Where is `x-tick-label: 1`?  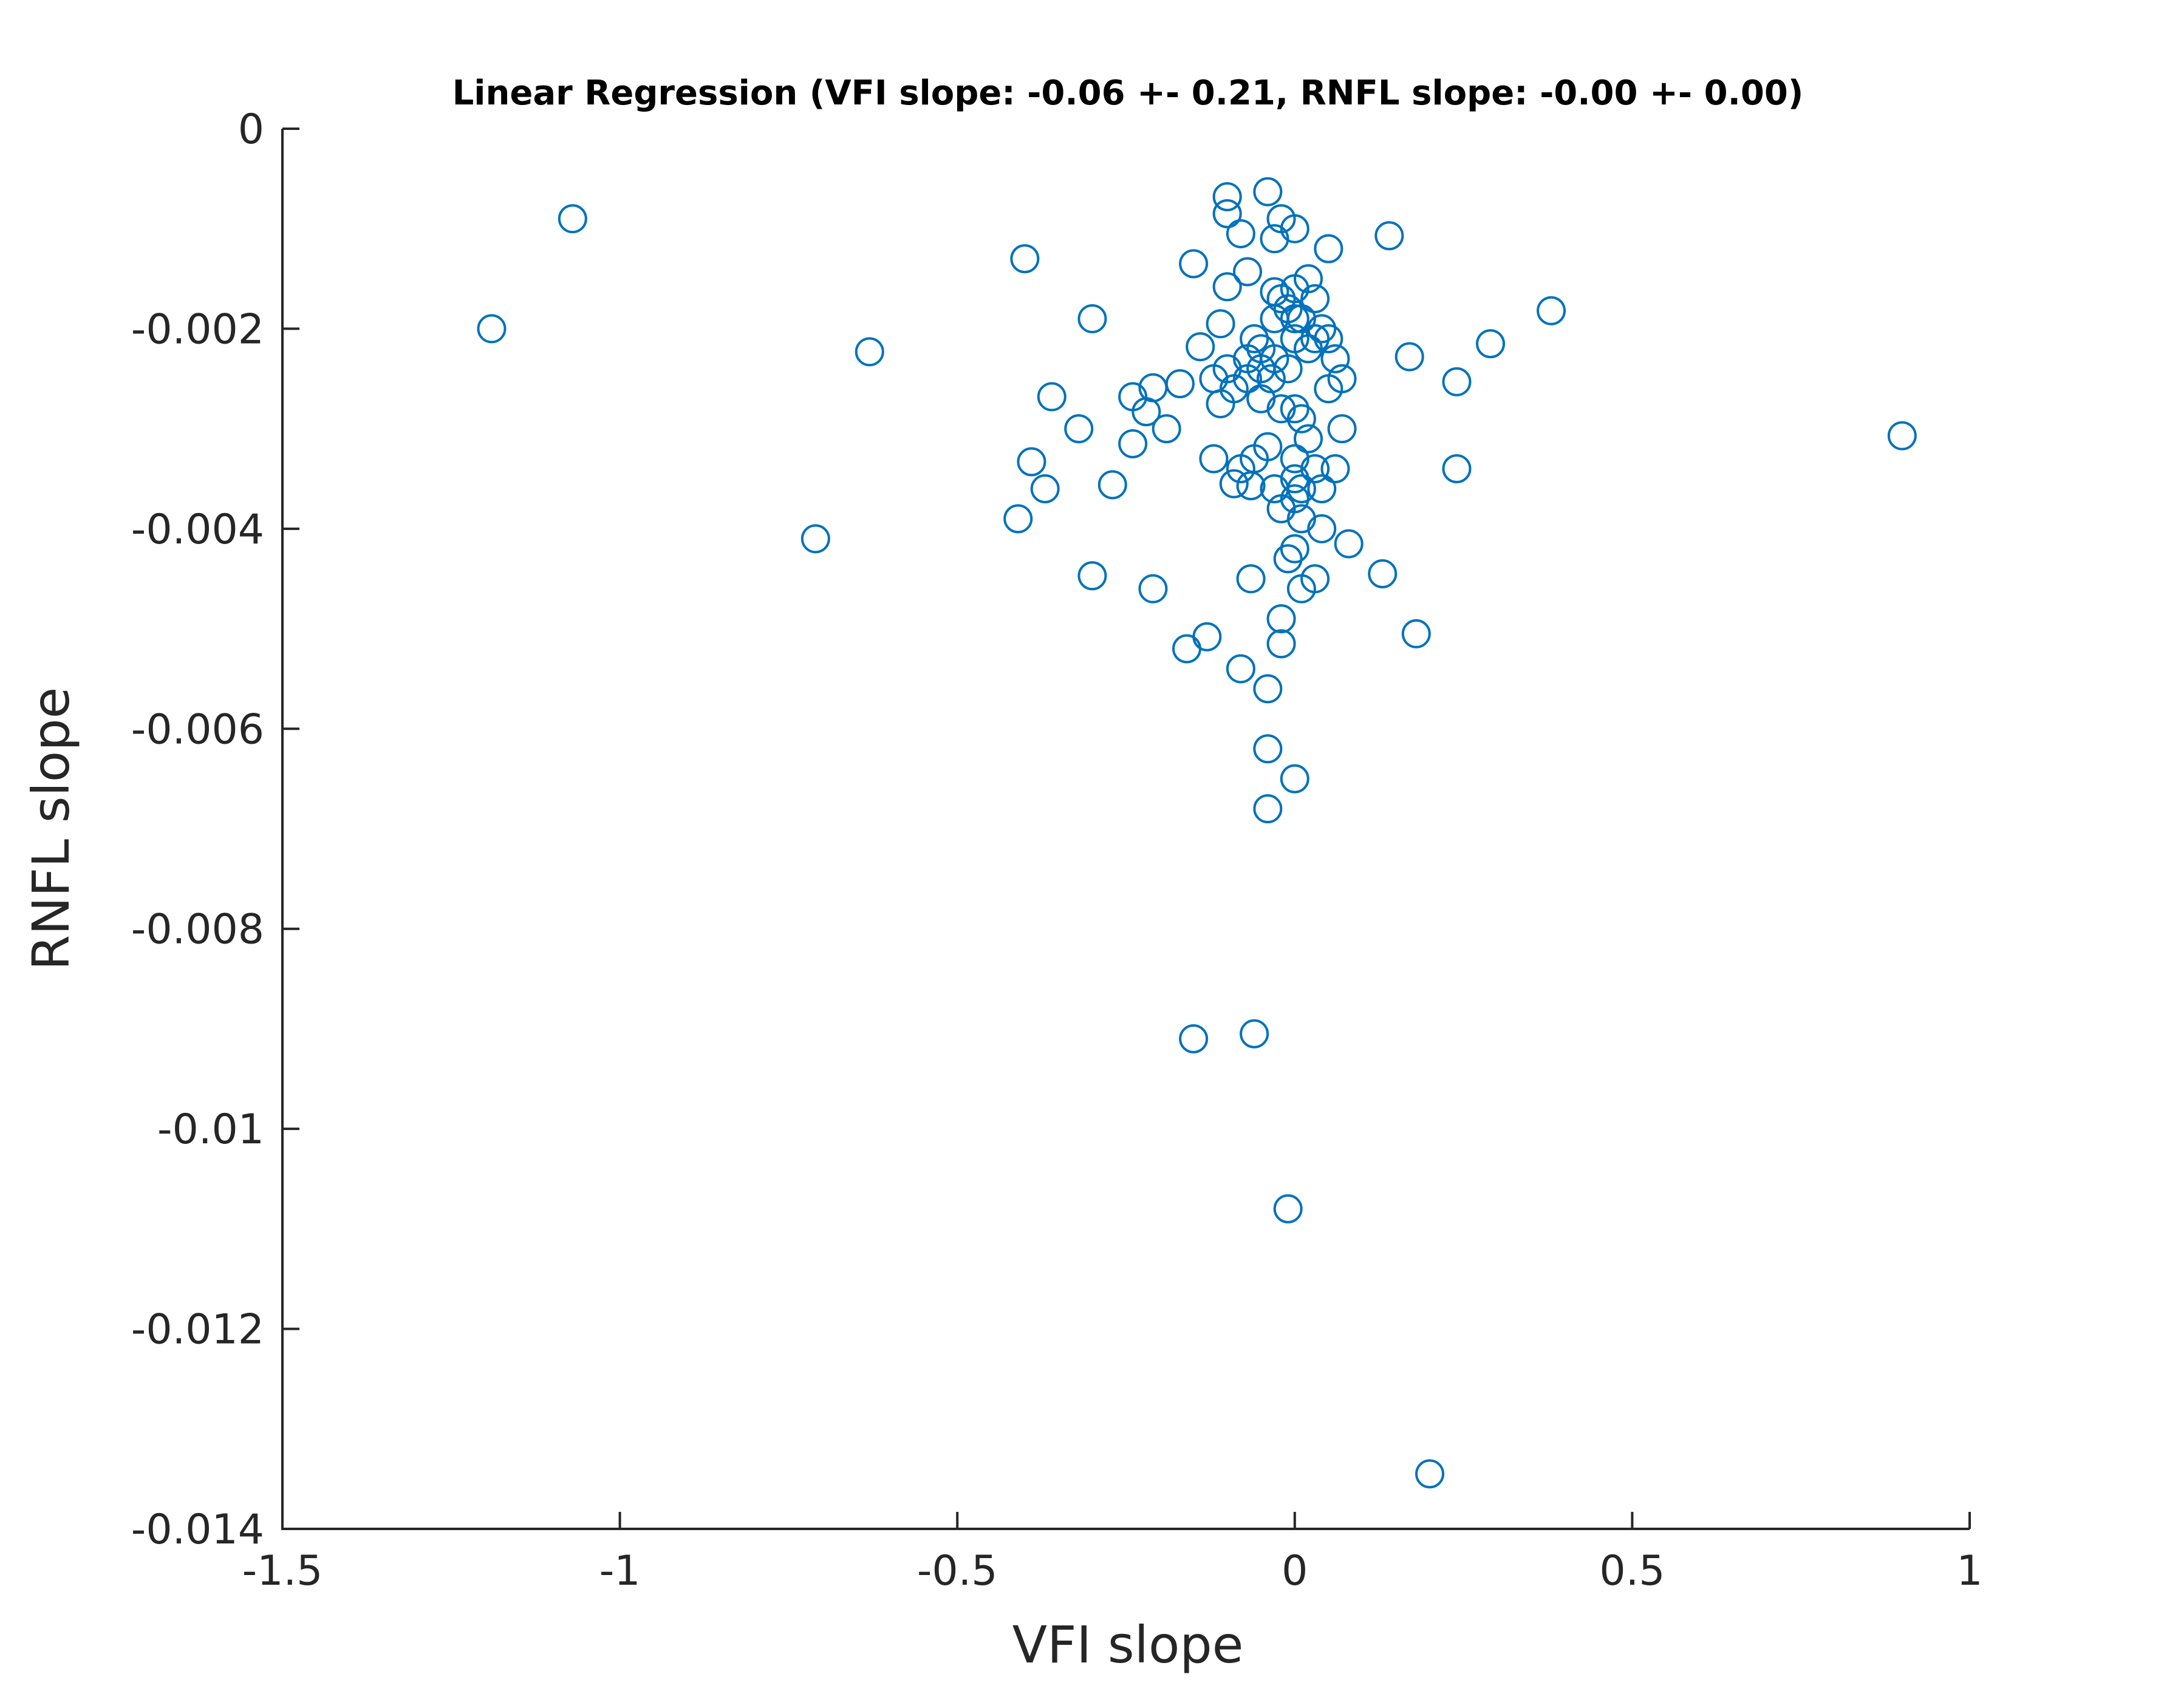 x-tick-label: 1 is located at coordinates (1969, 1571).